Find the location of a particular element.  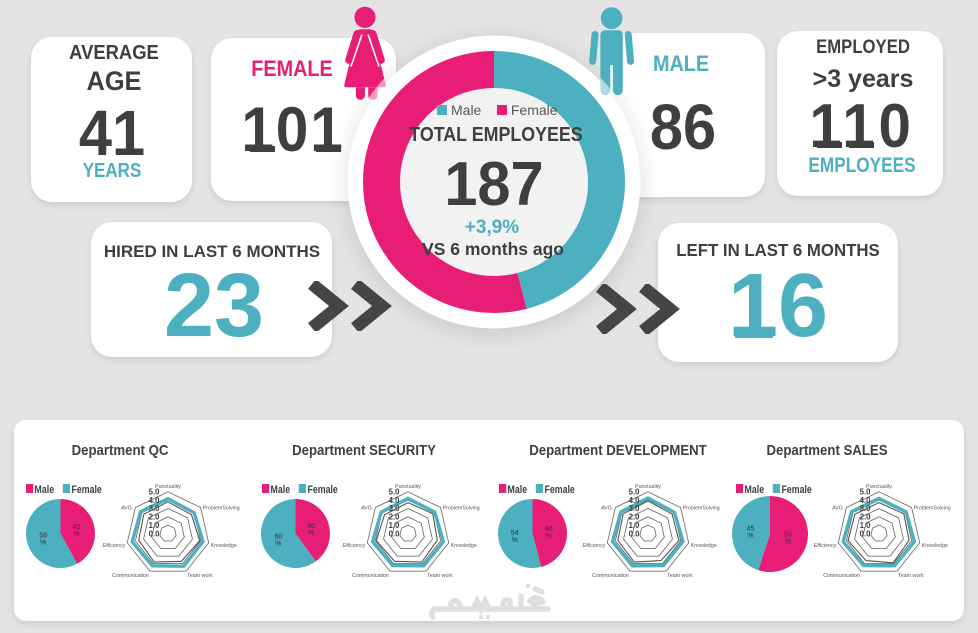

svg-text: 60 is located at coordinates (279, 537).